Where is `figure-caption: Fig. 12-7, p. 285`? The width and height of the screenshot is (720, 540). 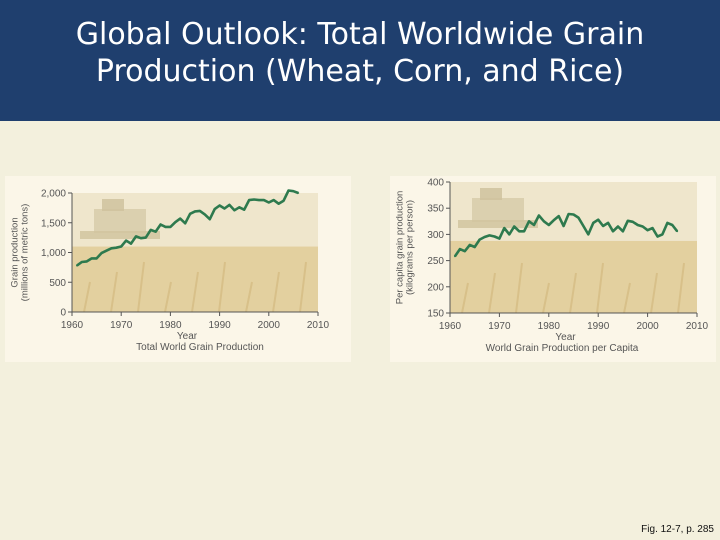
figure-caption: Fig. 12-7, p. 285 is located at coordinates (677, 529).